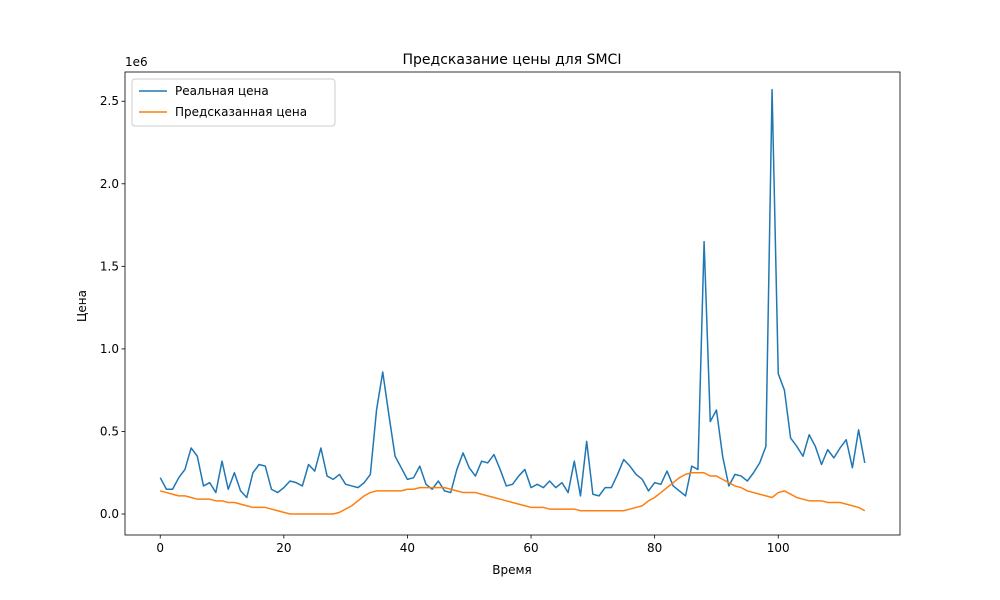 The width and height of the screenshot is (1000, 600). What do you see at coordinates (160, 548) in the screenshot?
I see `x-tick-label: 0` at bounding box center [160, 548].